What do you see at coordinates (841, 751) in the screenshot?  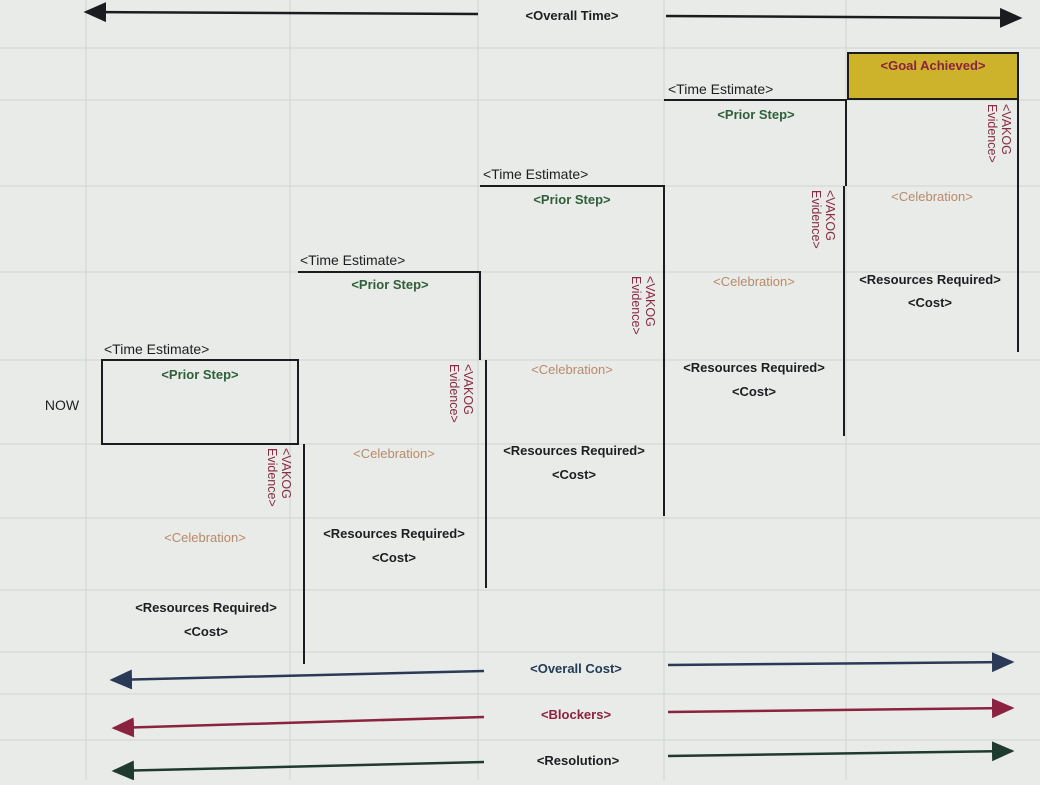 I see `resolution-arrow-right` at bounding box center [841, 751].